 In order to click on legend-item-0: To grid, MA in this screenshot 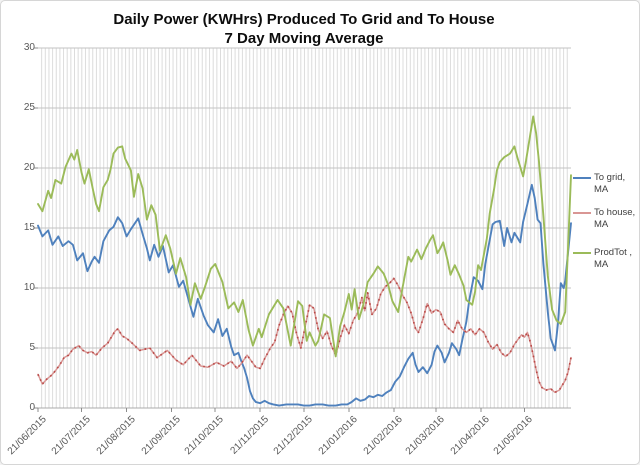, I will do `click(606, 183)`.